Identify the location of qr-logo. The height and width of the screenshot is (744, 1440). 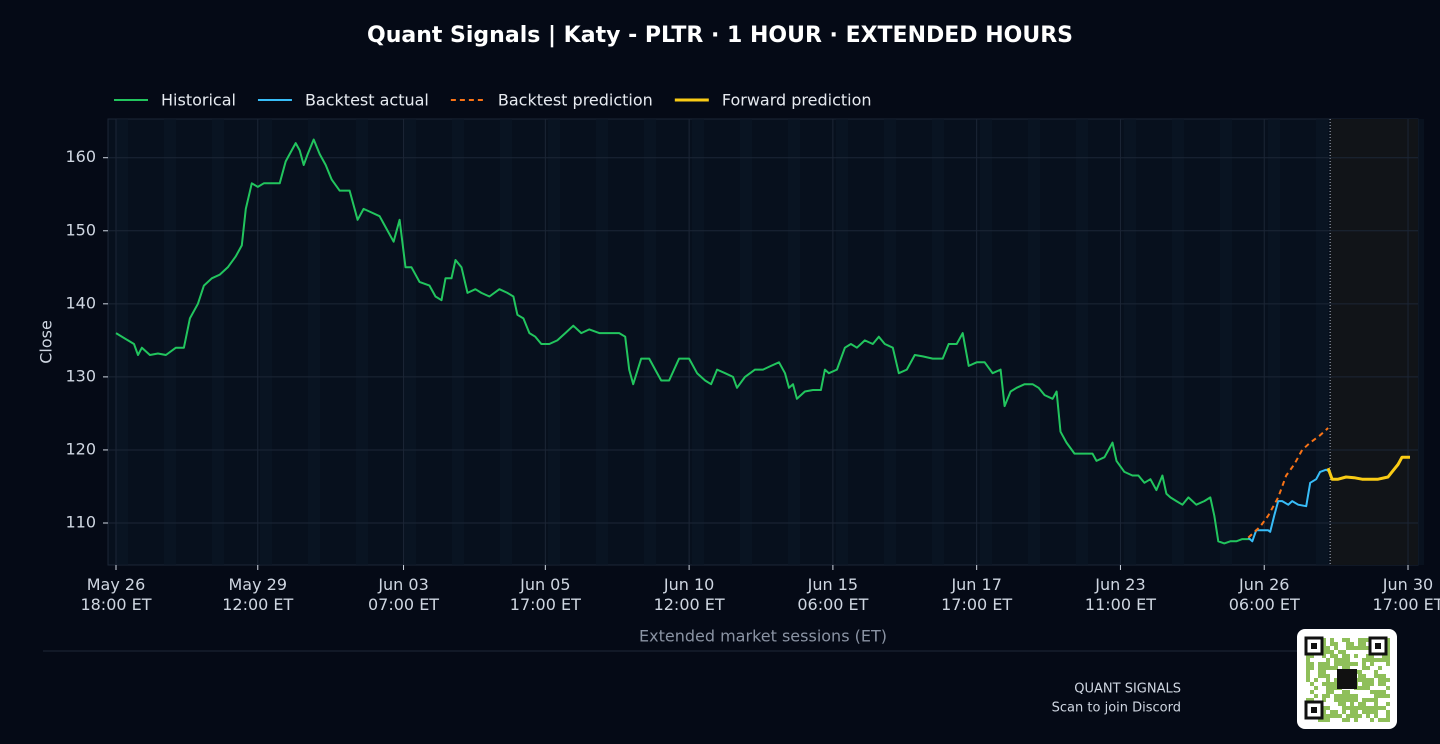
(1347, 679).